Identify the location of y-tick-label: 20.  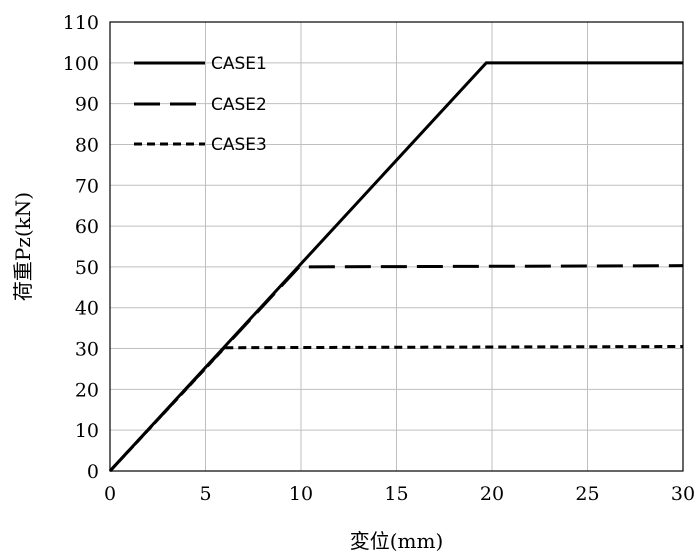
(87, 390).